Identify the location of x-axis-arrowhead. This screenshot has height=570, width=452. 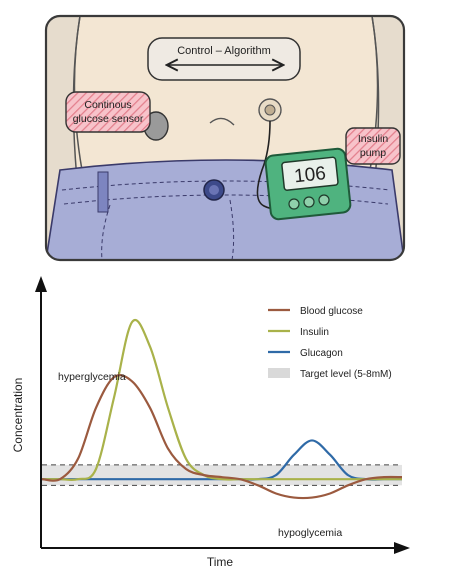
(402, 548).